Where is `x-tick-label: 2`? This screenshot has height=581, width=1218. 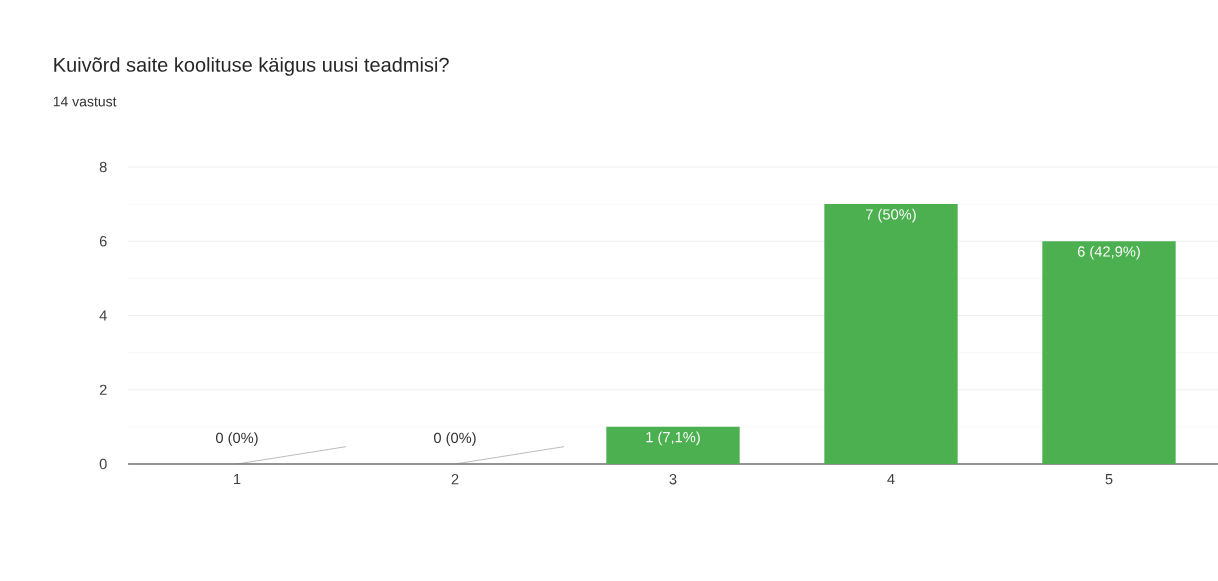 x-tick-label: 2 is located at coordinates (455, 479).